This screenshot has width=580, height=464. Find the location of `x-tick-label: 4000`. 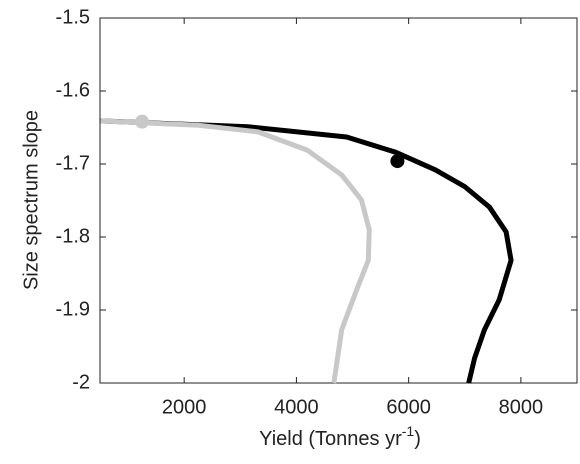

x-tick-label: 4000 is located at coordinates (296, 407).